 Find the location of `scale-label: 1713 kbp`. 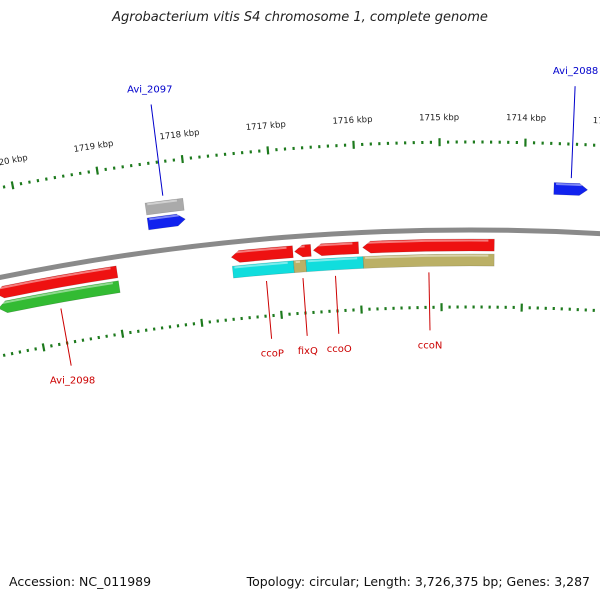

scale-label: 1713 kbp is located at coordinates (596, 122).